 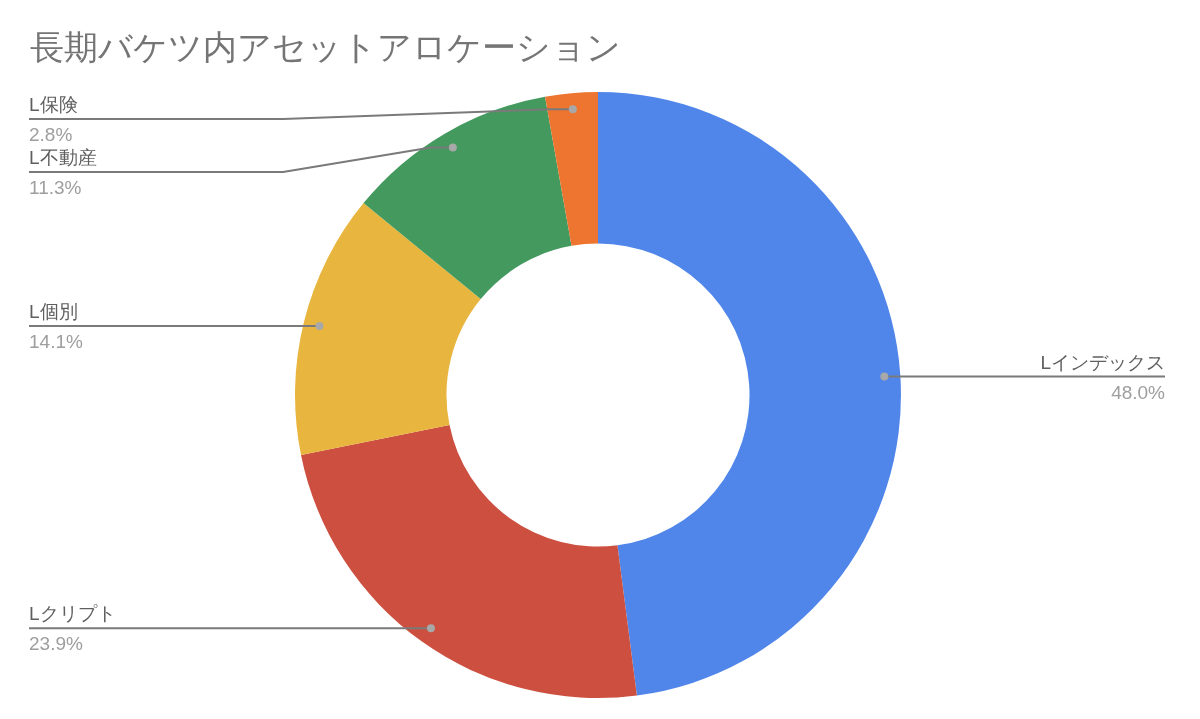 I want to click on data-label: 11.3%, so click(x=55, y=187).